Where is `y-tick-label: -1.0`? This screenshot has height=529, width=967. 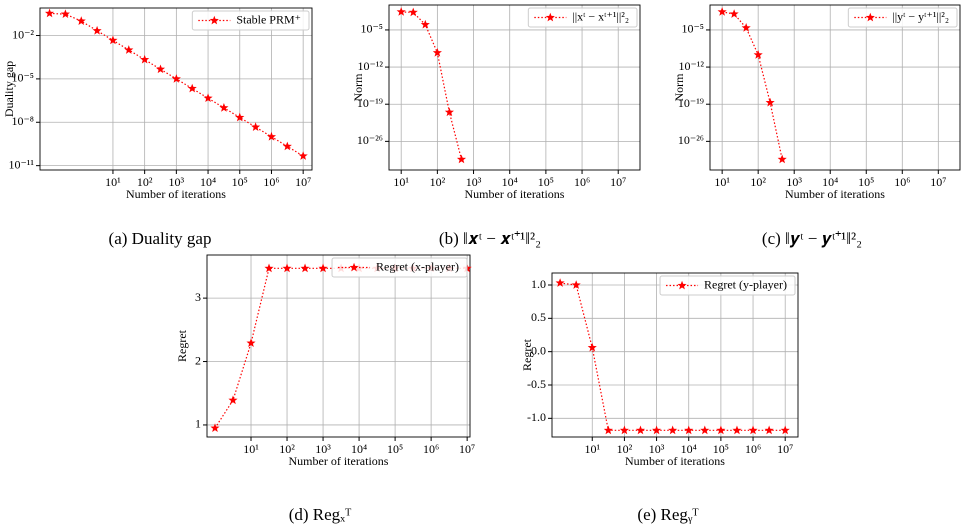 y-tick-label: -1.0 is located at coordinates (536, 417).